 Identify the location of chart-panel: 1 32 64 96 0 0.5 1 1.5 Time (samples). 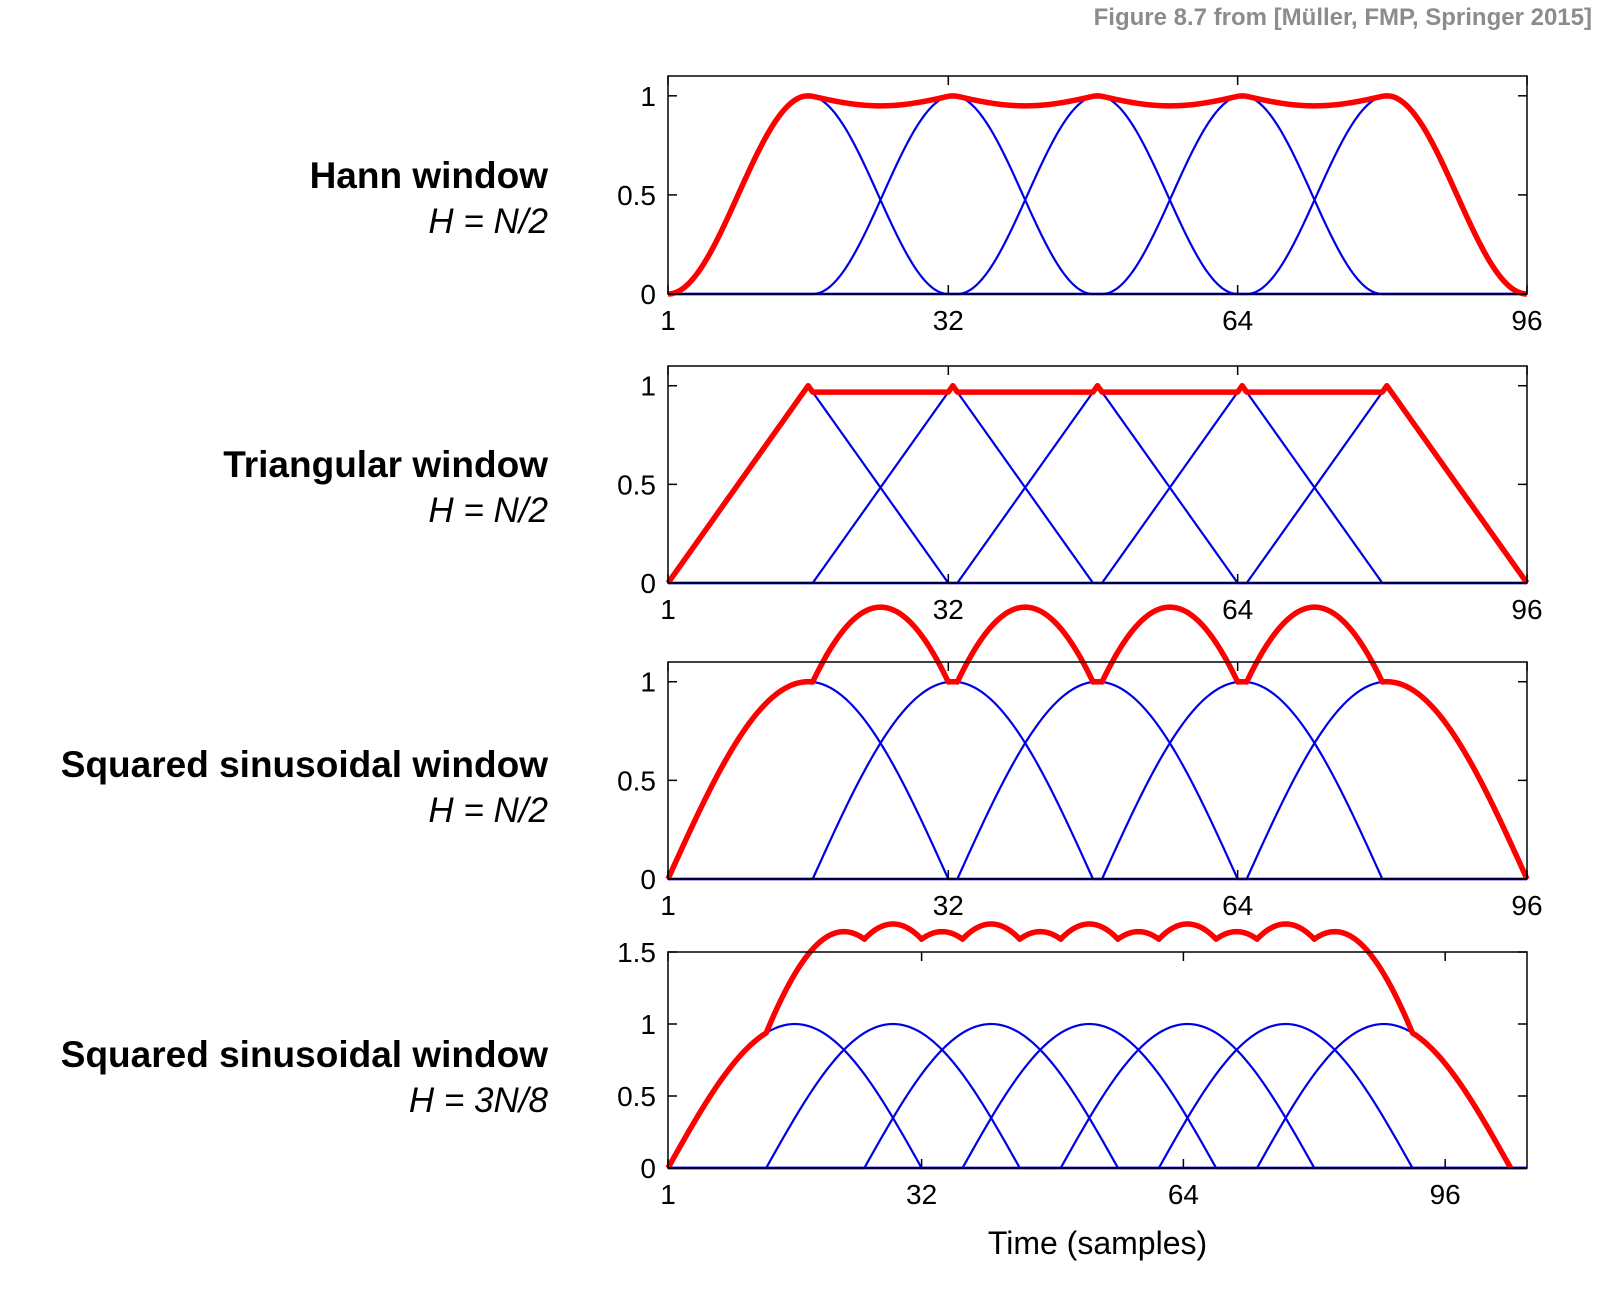
(1072, 1091).